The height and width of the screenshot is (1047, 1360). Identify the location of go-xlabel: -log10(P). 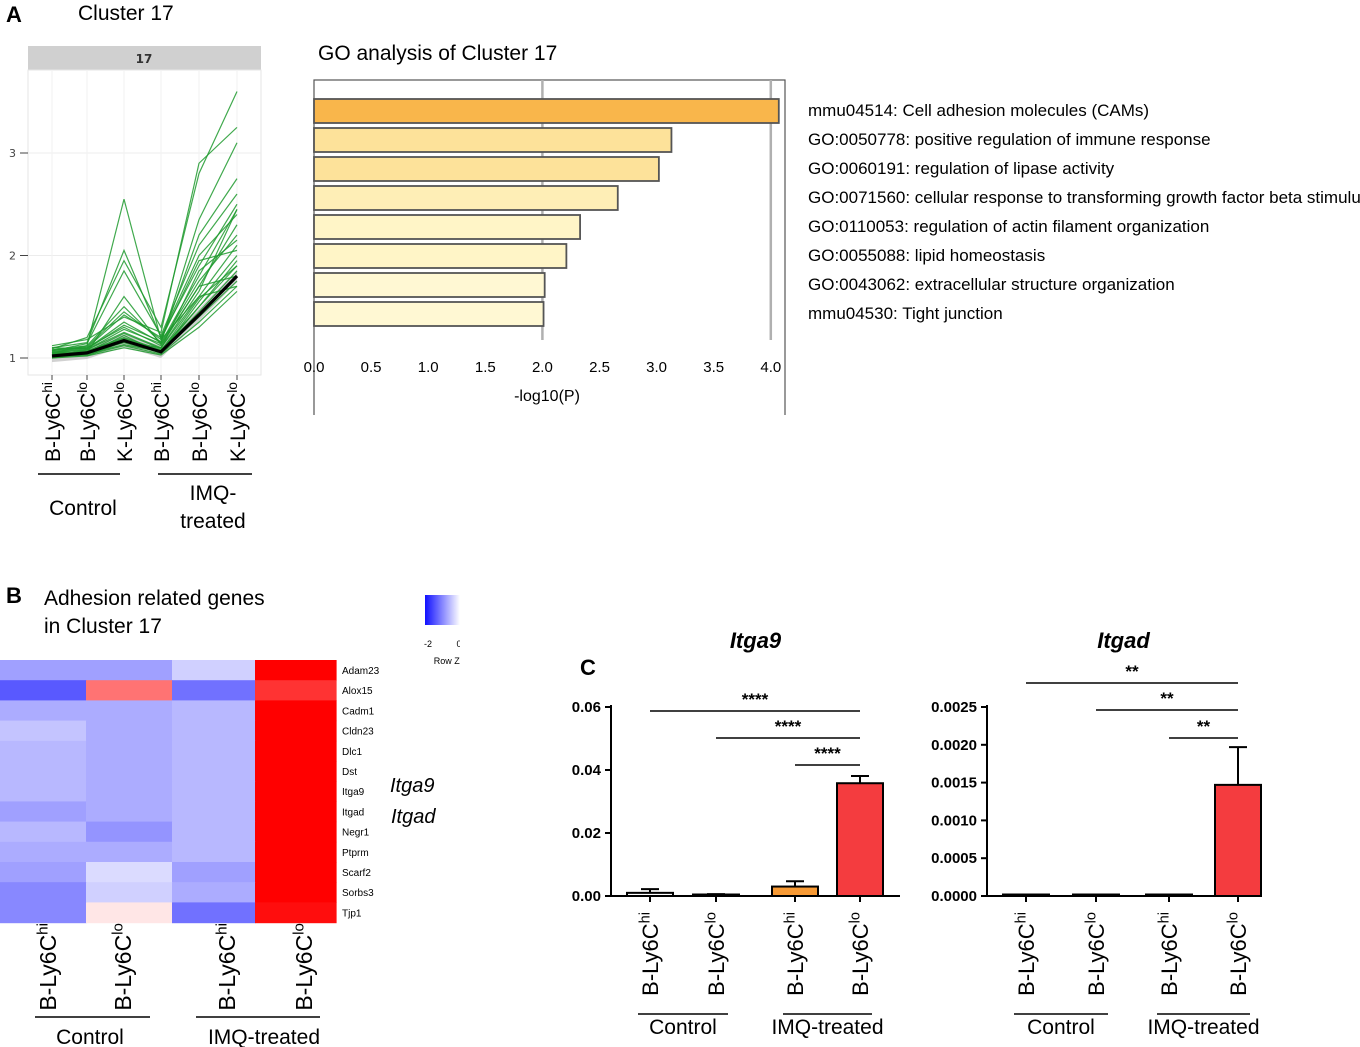
(547, 396).